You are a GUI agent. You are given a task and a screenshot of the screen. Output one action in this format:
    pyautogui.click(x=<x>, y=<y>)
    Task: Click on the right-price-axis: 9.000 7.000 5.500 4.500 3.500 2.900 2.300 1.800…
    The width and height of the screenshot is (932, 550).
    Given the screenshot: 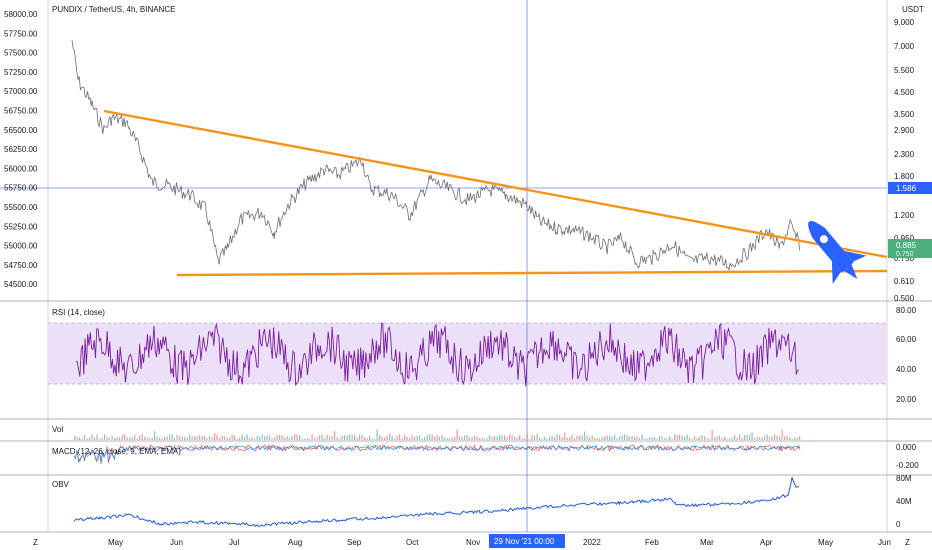 What is the action you would take?
    pyautogui.click(x=904, y=160)
    